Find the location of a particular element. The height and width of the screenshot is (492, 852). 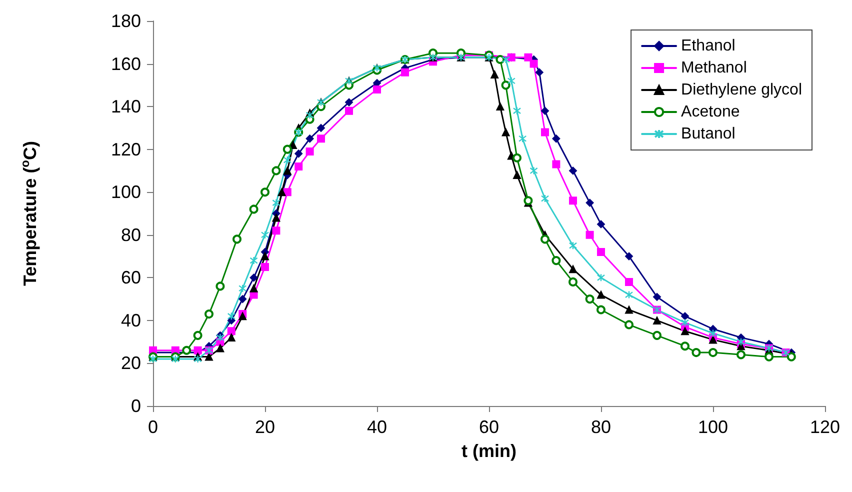

x-tick-label: 120 is located at coordinates (825, 427).